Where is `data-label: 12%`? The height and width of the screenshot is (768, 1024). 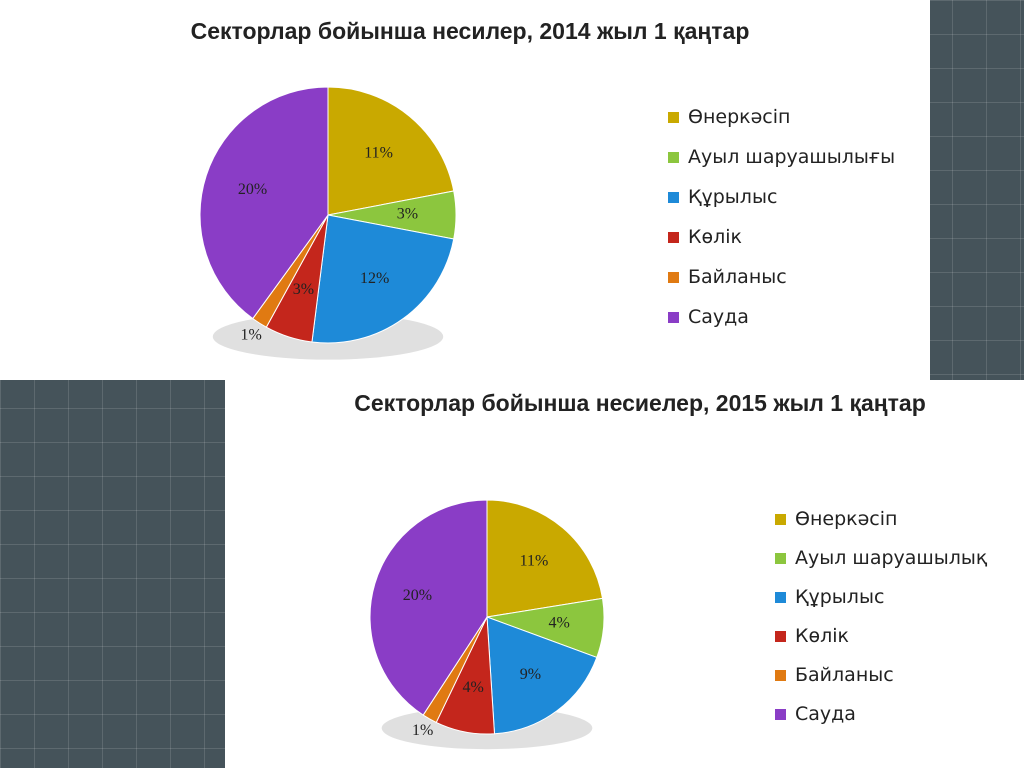 data-label: 12% is located at coordinates (374, 278).